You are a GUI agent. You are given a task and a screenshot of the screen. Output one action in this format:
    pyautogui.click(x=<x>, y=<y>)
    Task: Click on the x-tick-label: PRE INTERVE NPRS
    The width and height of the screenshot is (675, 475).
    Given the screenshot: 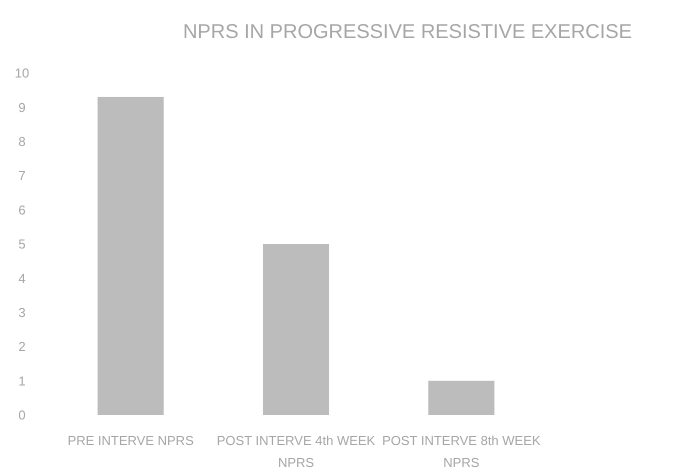 What is the action you would take?
    pyautogui.click(x=131, y=440)
    